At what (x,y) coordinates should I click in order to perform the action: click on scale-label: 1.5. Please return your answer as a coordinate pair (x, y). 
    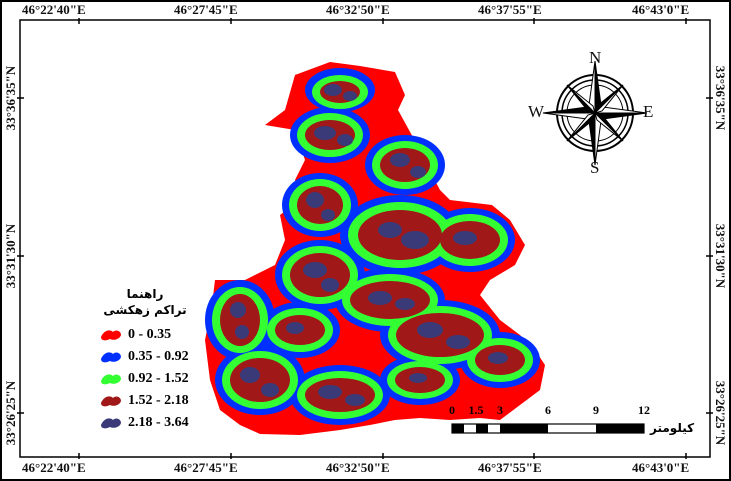
    Looking at the image, I should click on (476, 410).